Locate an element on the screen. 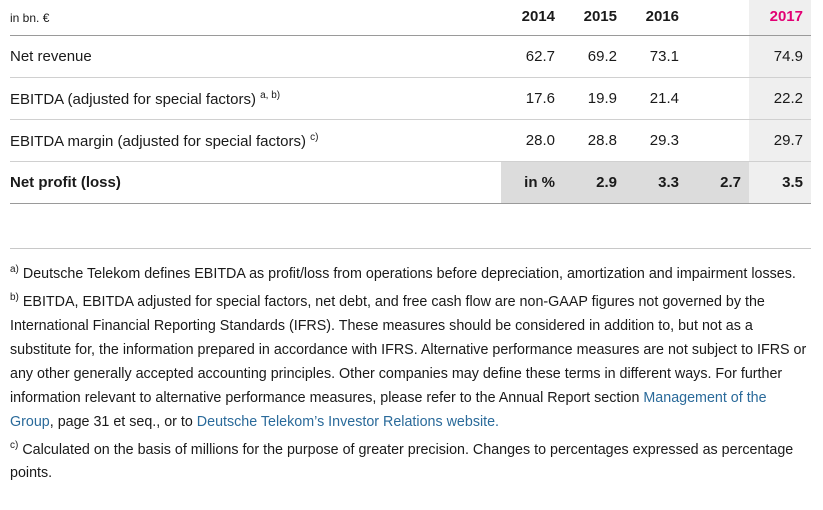  table-header: in bn. € 2014 2015 2016 2017 is located at coordinates (410, 18).